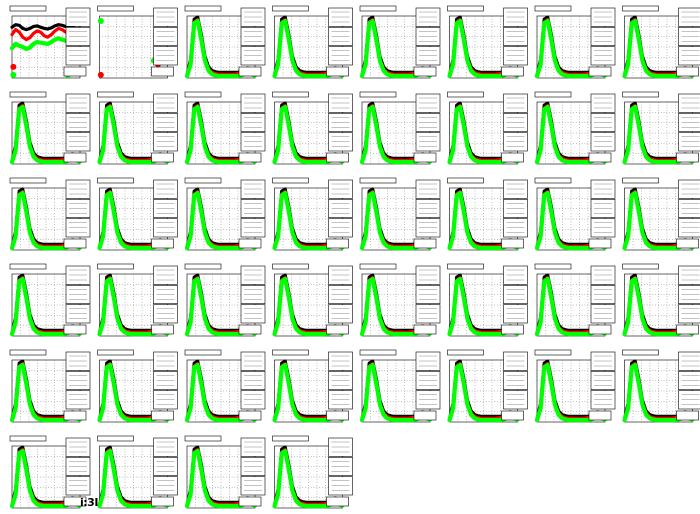 This screenshot has height=514, width=700. I want to click on corner-text: i:3I, so click(89, 502).